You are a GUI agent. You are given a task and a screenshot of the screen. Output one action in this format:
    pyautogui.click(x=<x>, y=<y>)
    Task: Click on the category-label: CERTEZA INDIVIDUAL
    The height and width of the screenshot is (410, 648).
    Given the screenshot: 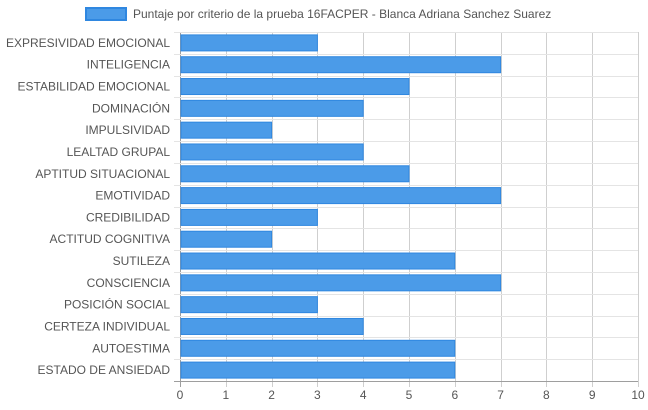 What is the action you would take?
    pyautogui.click(x=107, y=326)
    